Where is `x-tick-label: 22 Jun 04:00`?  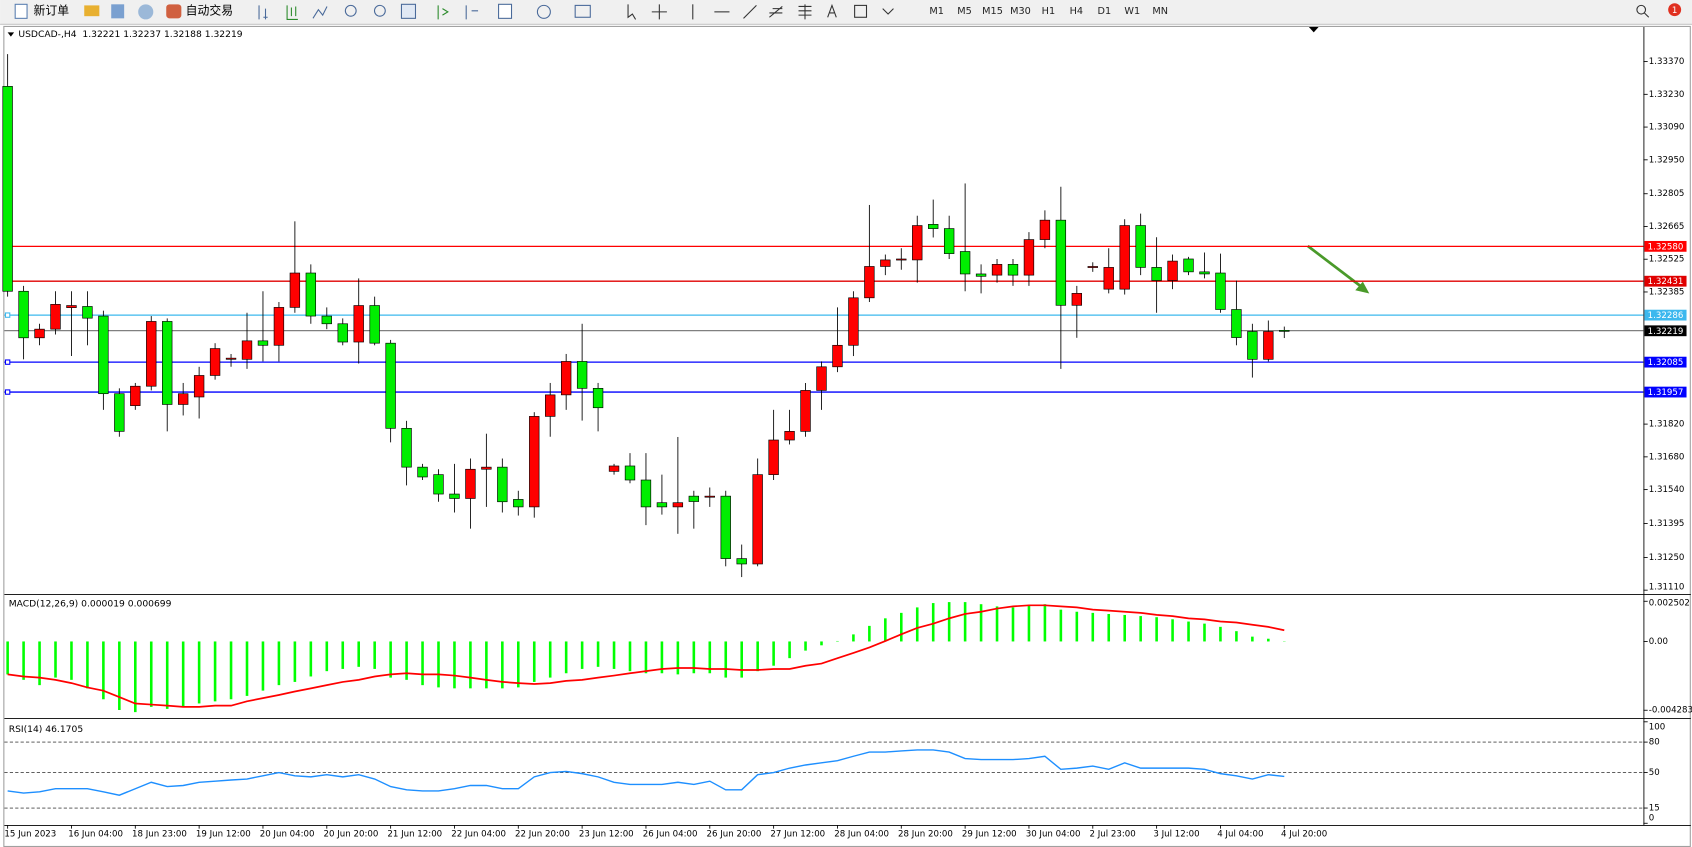 x-tick-label: 22 Jun 04:00 is located at coordinates (478, 835).